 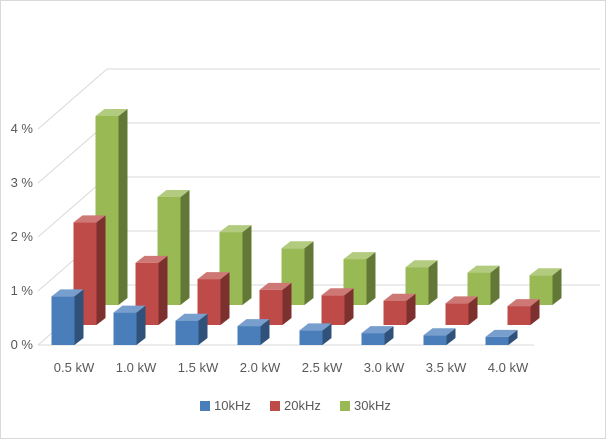 What do you see at coordinates (260, 367) in the screenshot?
I see `x-tick-label: 2.0 kW` at bounding box center [260, 367].